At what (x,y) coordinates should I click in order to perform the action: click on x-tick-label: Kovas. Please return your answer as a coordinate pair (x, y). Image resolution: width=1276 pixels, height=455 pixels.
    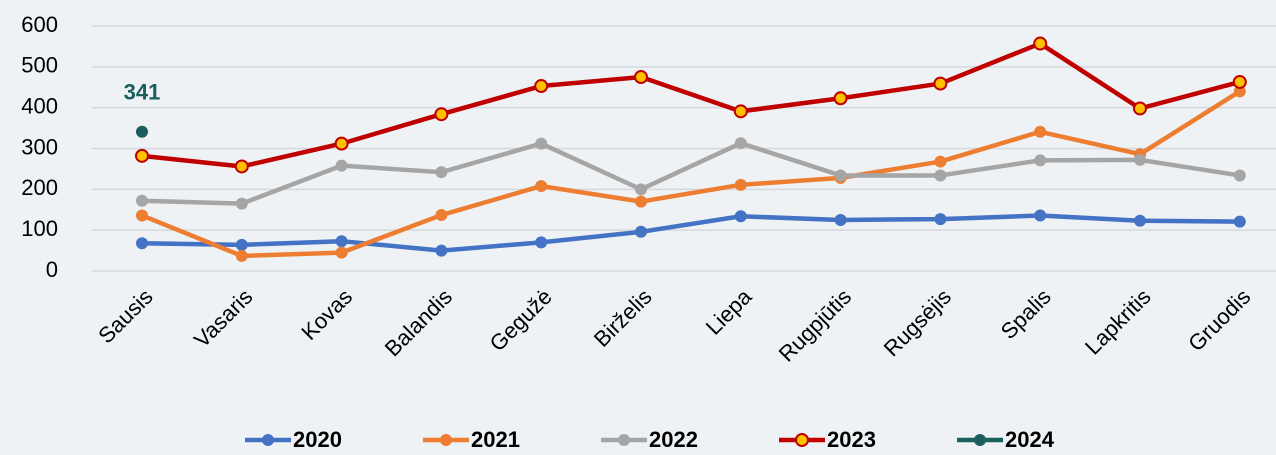
    Looking at the image, I should click on (326, 314).